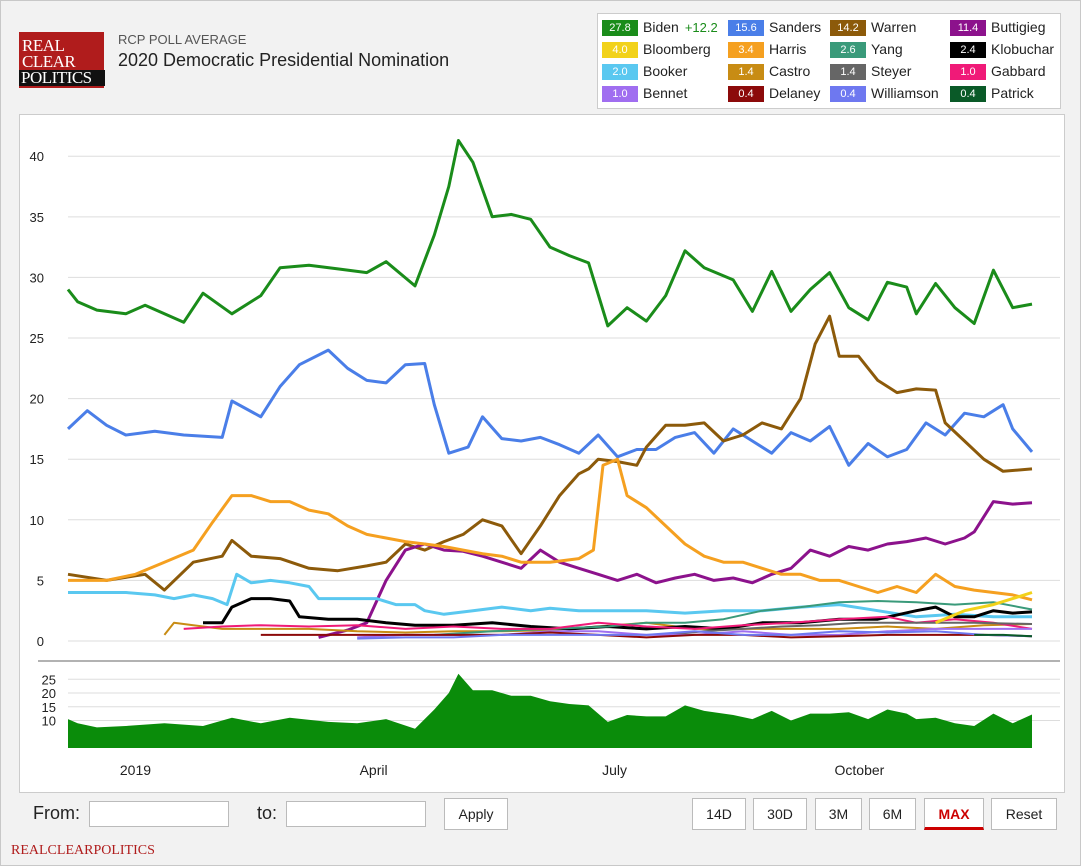  What do you see at coordinates (746, 28) in the screenshot?
I see `legend-value-badge: 15.6` at bounding box center [746, 28].